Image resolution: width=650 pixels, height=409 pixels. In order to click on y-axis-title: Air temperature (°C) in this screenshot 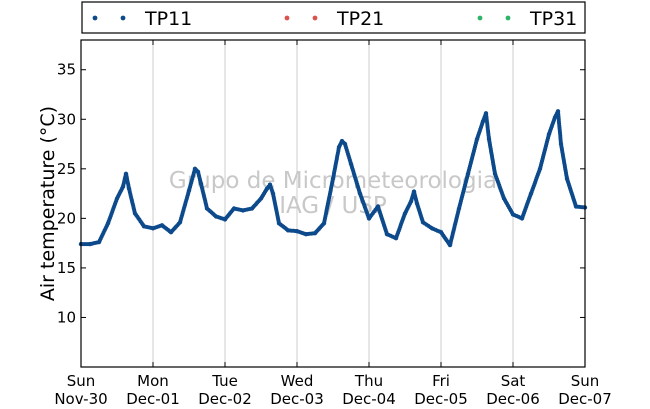, I will do `click(48, 203)`.